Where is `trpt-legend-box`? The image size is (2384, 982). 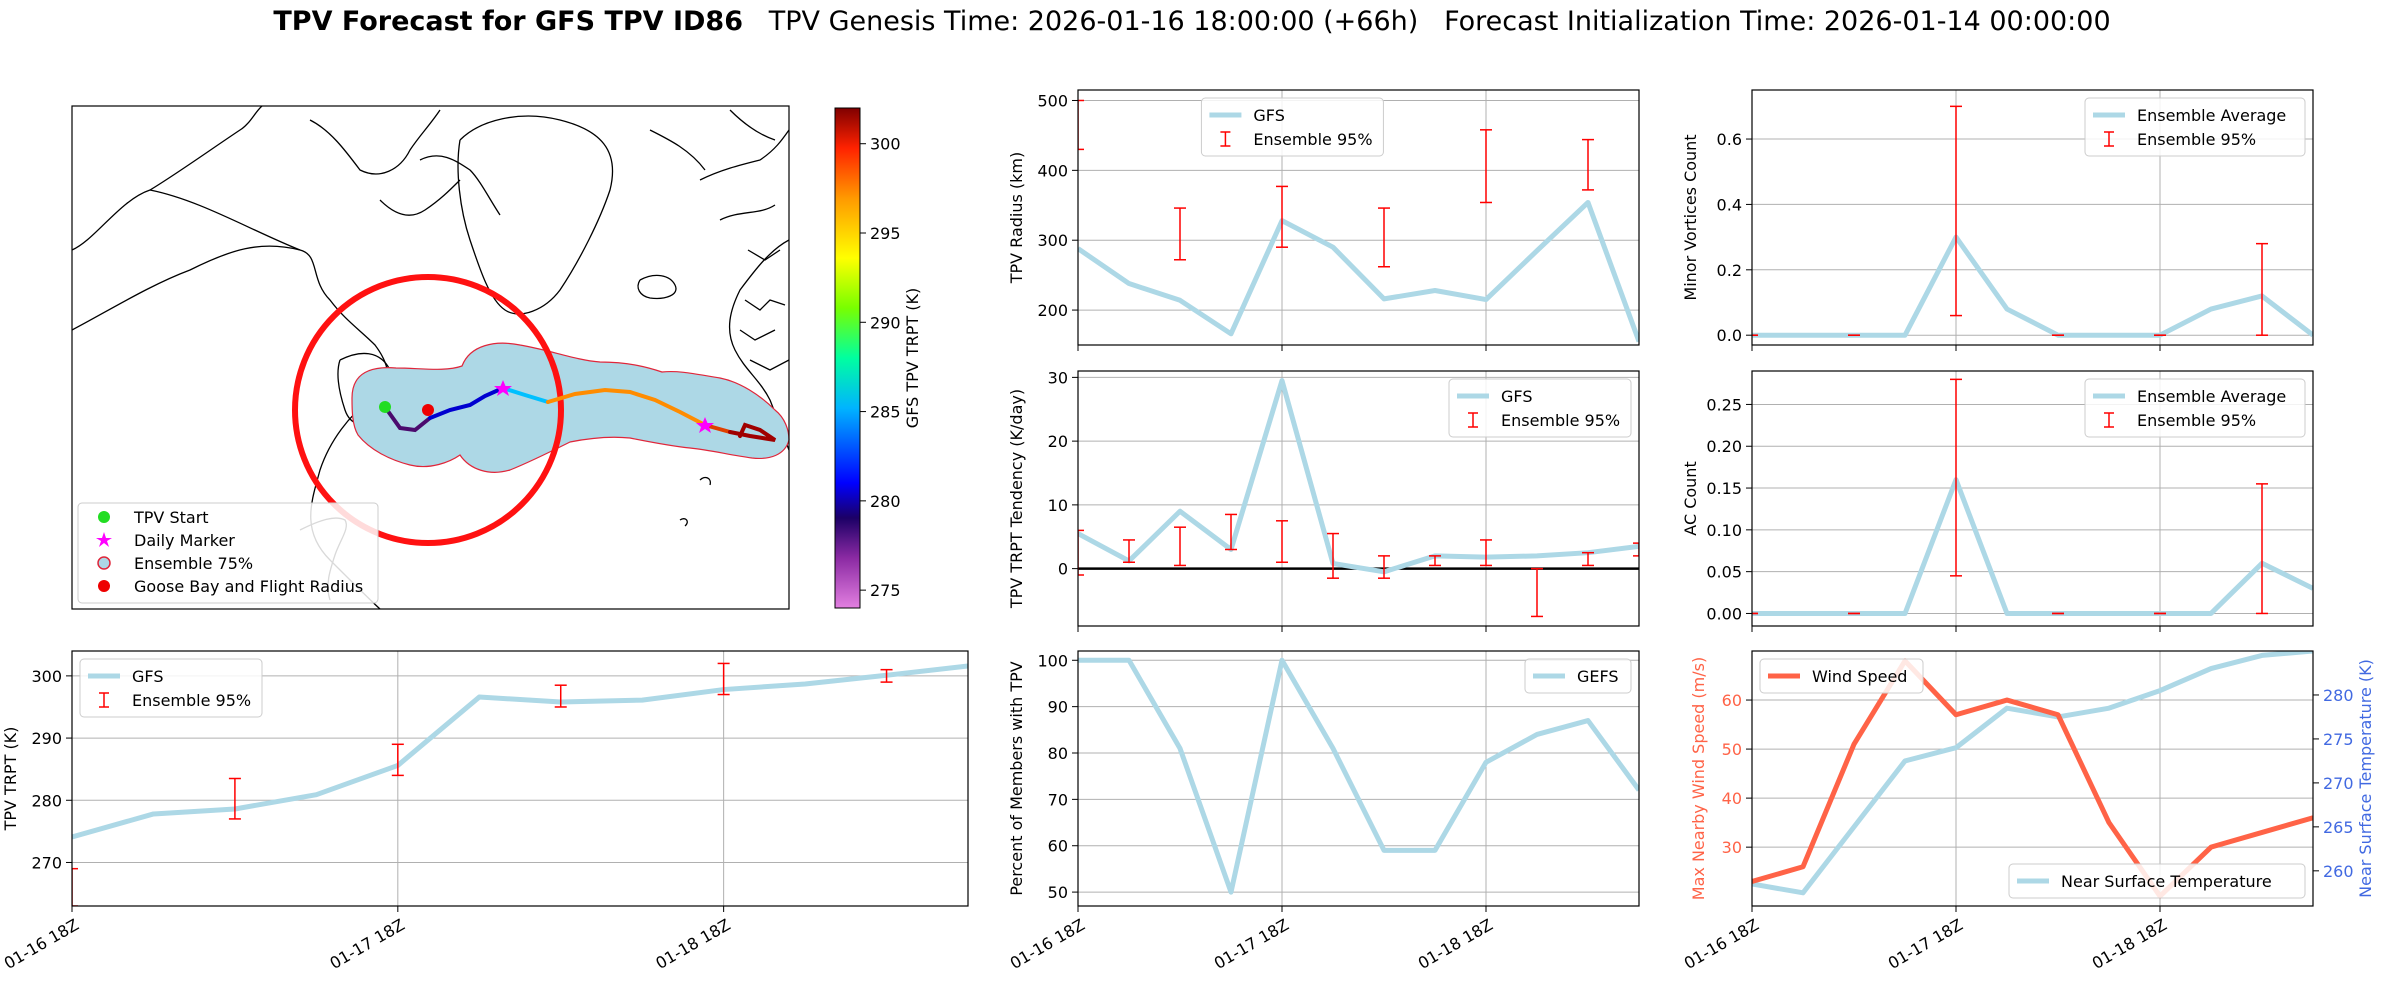 trpt-legend-box is located at coordinates (171, 688).